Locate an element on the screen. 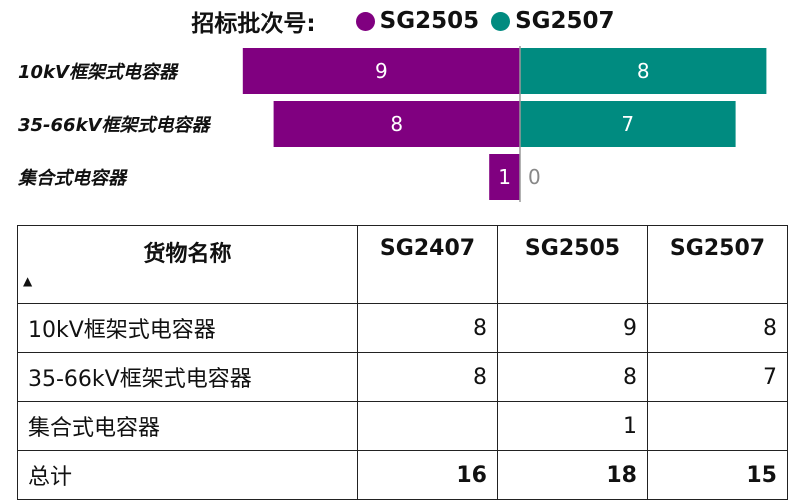  header-sg2507: SG2507 is located at coordinates (717, 264).